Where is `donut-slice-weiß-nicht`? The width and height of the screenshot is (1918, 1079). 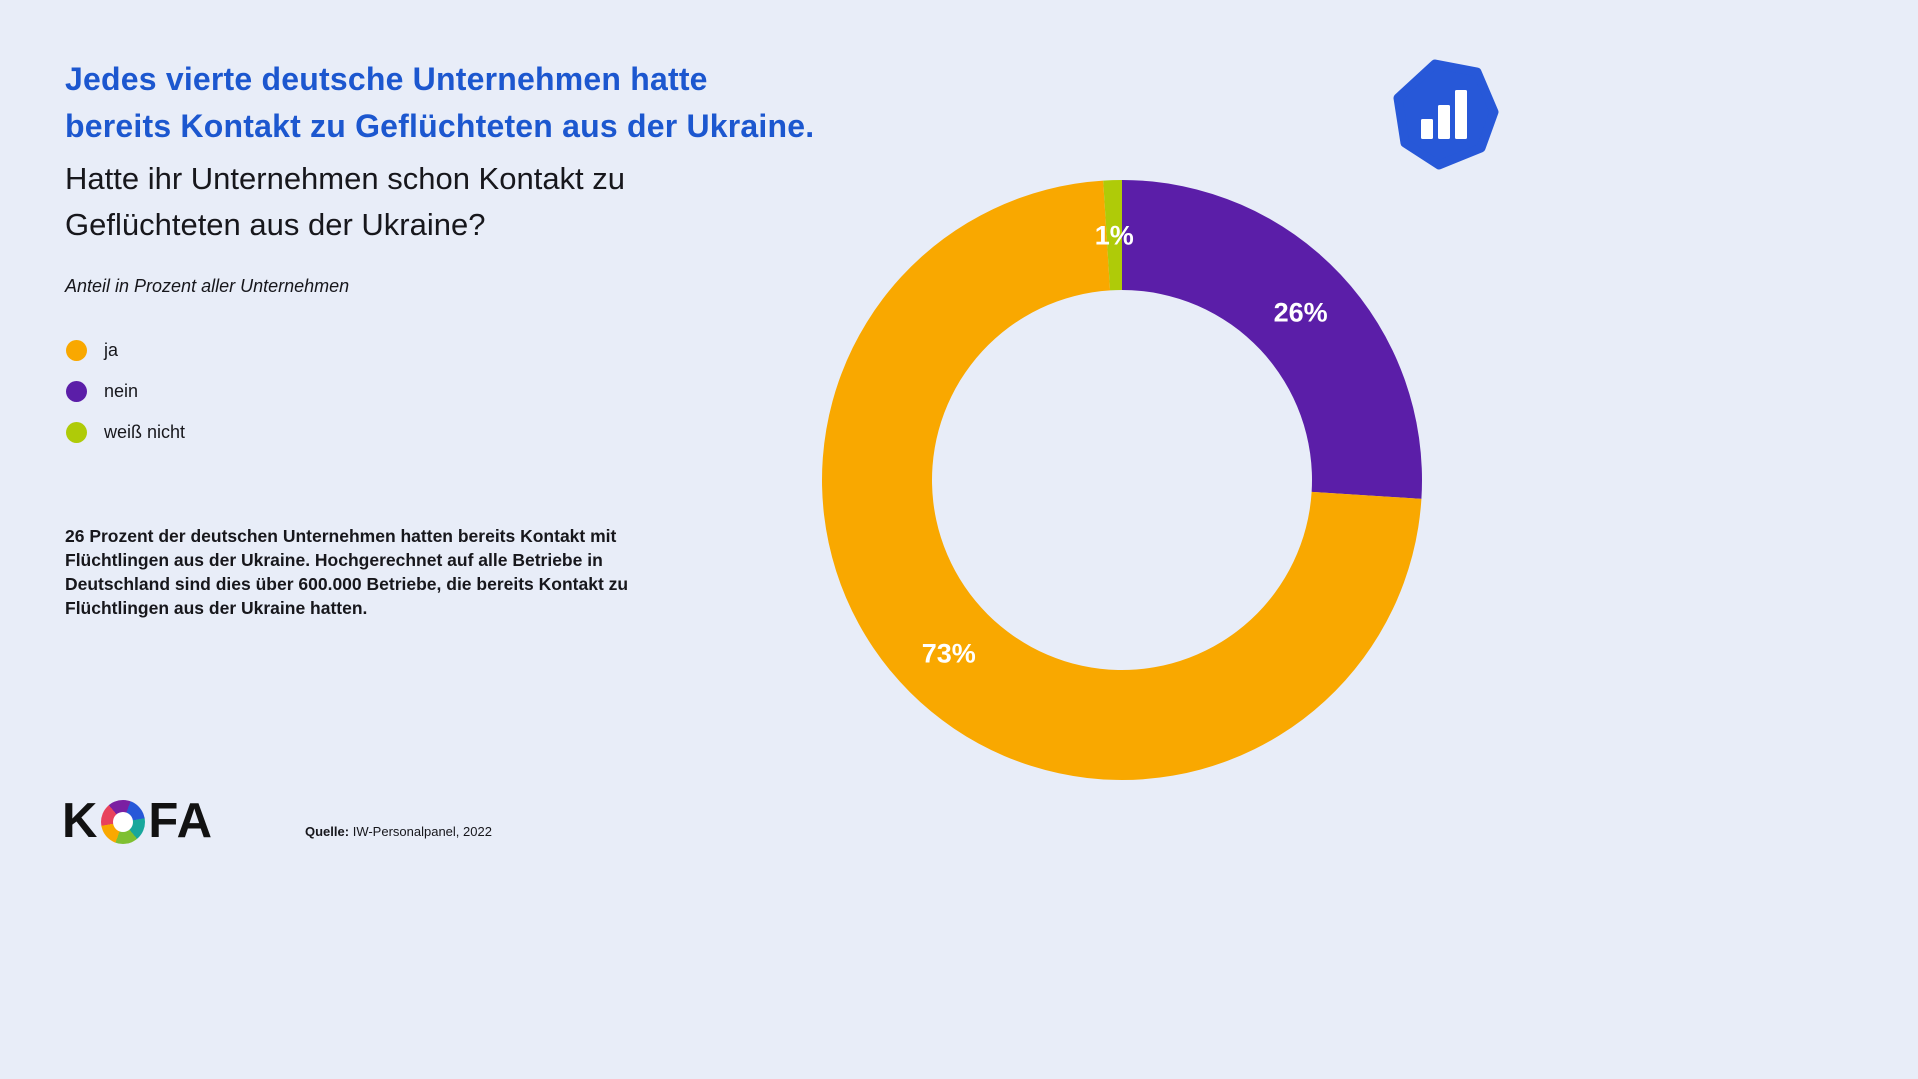 donut-slice-weiß-nicht is located at coordinates (1112, 235).